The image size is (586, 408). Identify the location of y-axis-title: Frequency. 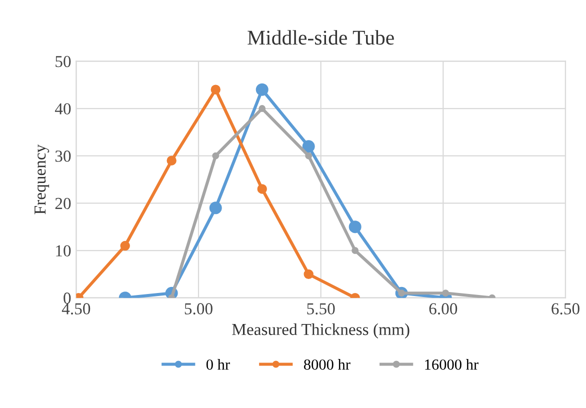
(42, 179).